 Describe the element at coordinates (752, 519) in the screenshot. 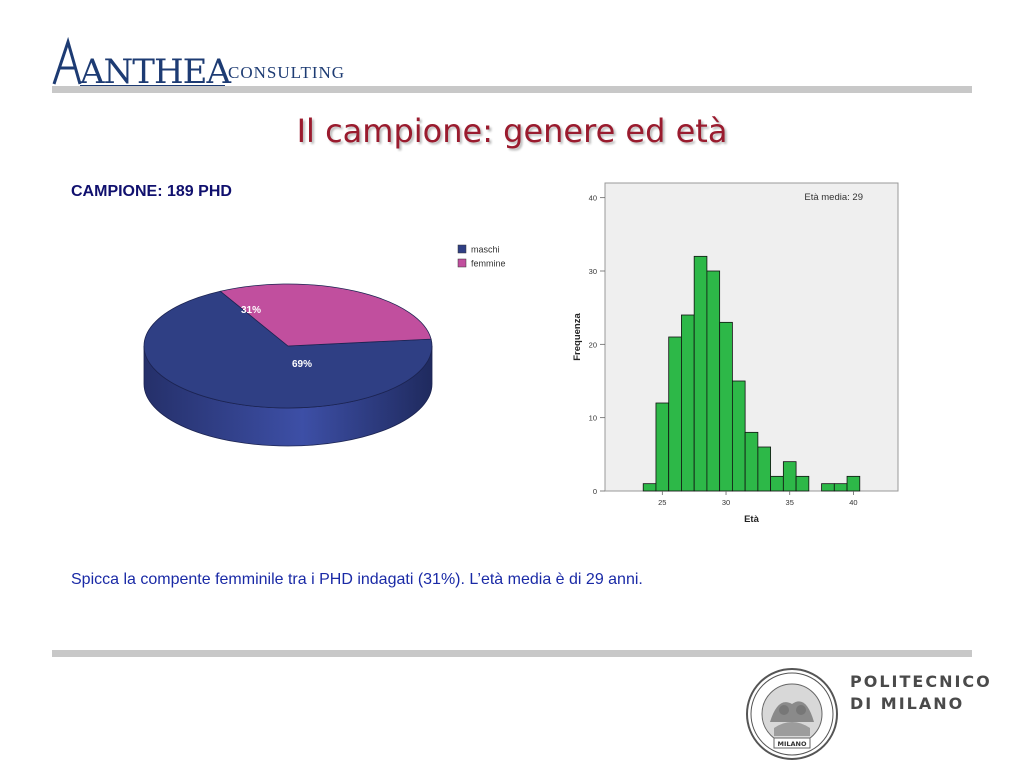

I see `histogram-x-label: Età` at that location.